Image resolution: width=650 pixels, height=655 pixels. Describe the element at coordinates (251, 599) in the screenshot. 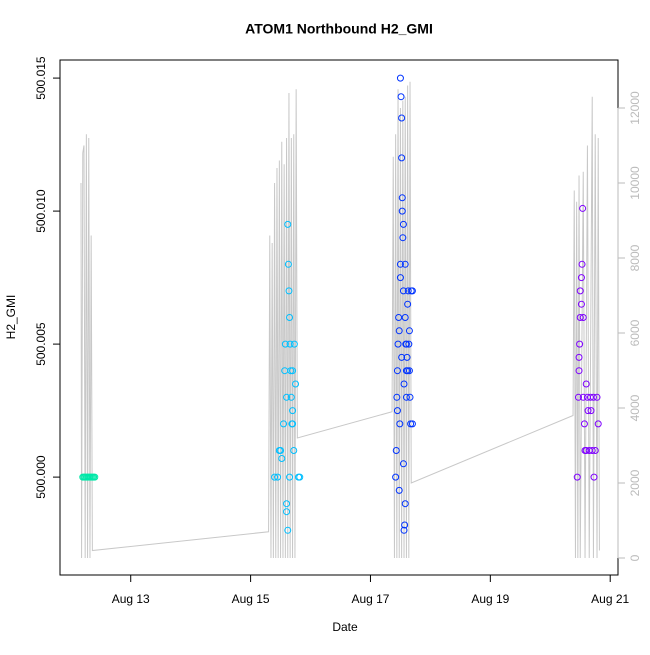

I see `x-tick-label: Aug 15` at that location.